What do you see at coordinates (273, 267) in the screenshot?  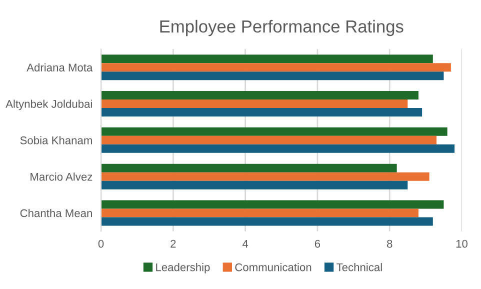 I see `legend-label: Communication` at bounding box center [273, 267].